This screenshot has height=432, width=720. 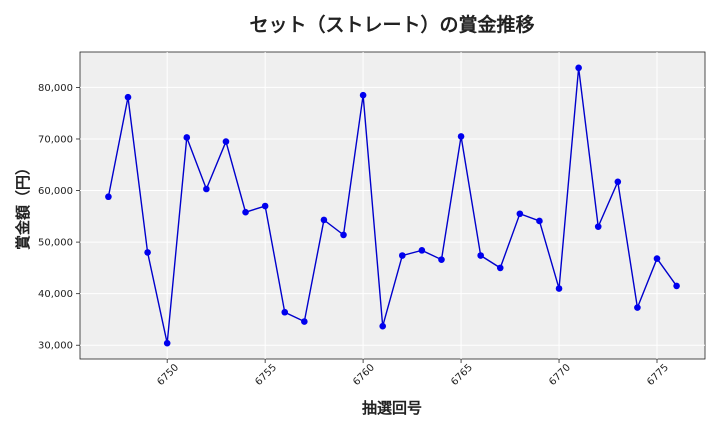 I want to click on x-tick-label: 6760, so click(x=364, y=375).